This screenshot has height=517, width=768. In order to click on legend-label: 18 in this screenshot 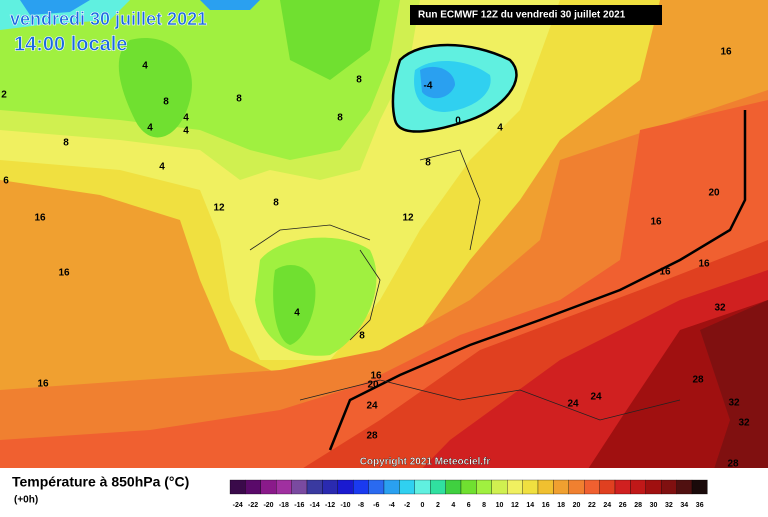, I will do `click(561, 505)`.